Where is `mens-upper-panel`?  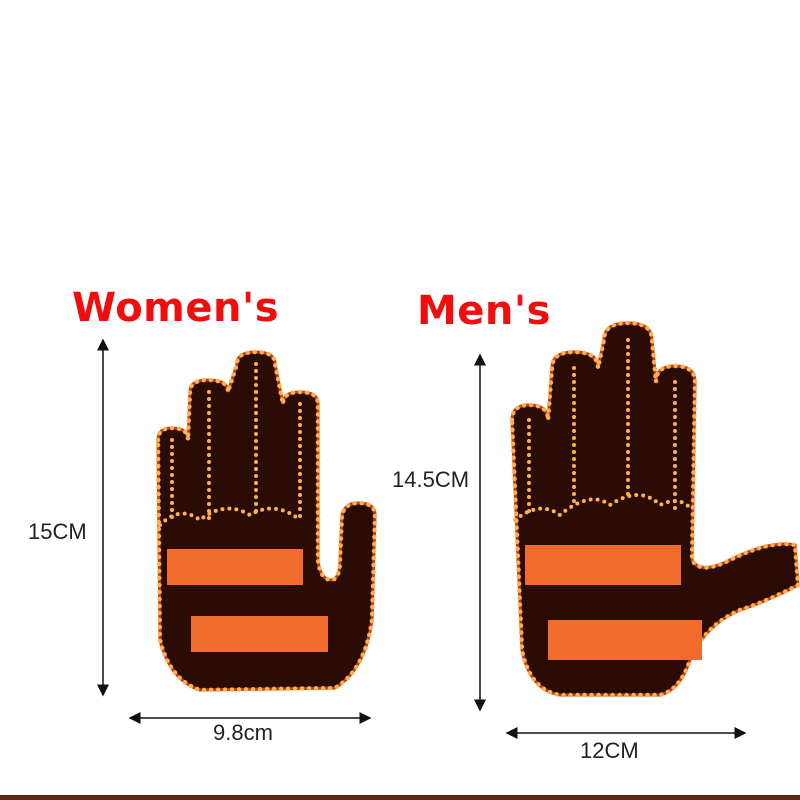 mens-upper-panel is located at coordinates (603, 565).